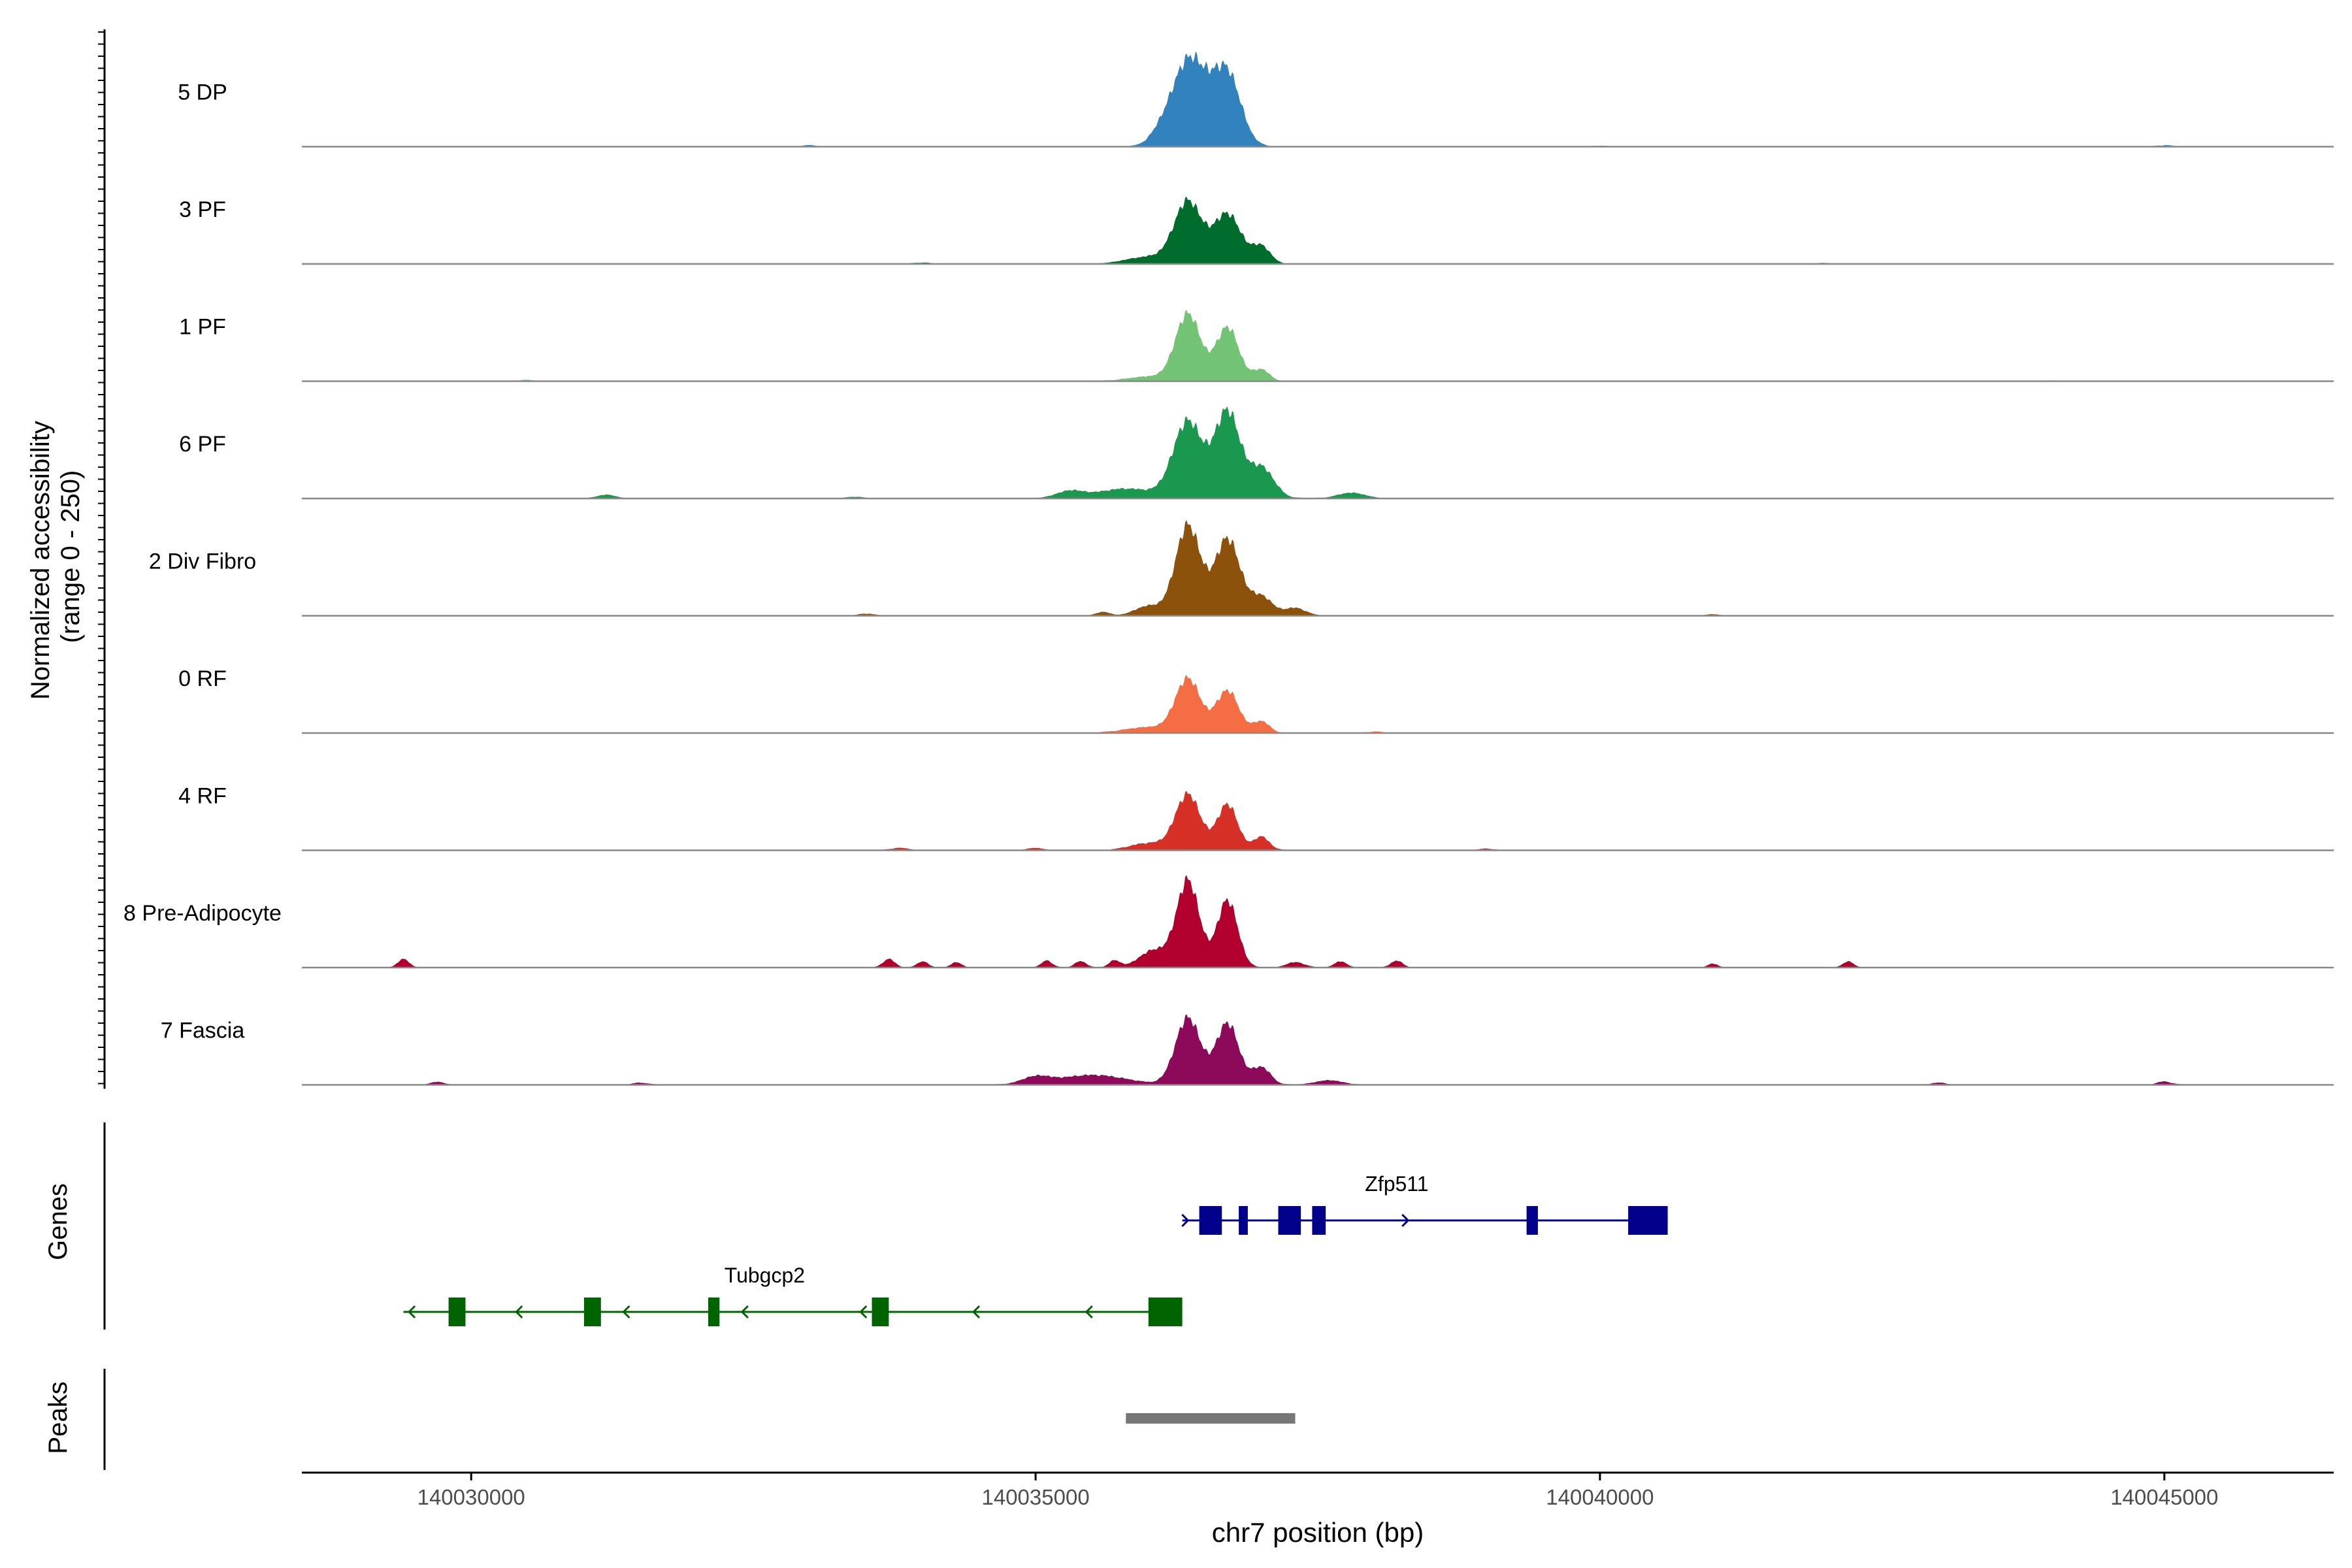 This screenshot has height=1568, width=2352. I want to click on track-label-0: 5 DP, so click(202, 92).